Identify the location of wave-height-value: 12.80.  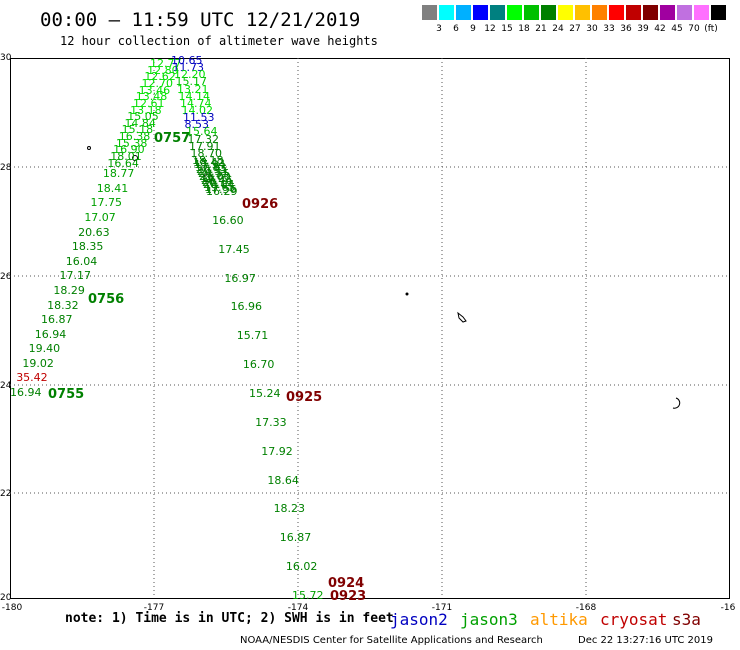
(163, 70).